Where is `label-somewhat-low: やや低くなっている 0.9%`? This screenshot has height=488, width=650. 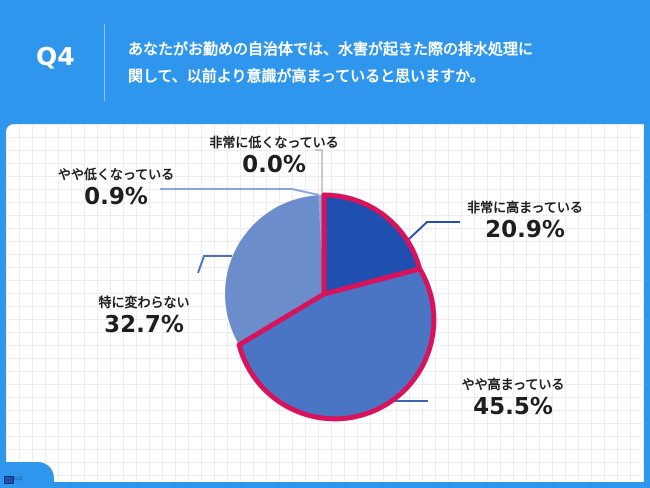
label-somewhat-low: やや低くなっている 0.9% is located at coordinates (116, 187).